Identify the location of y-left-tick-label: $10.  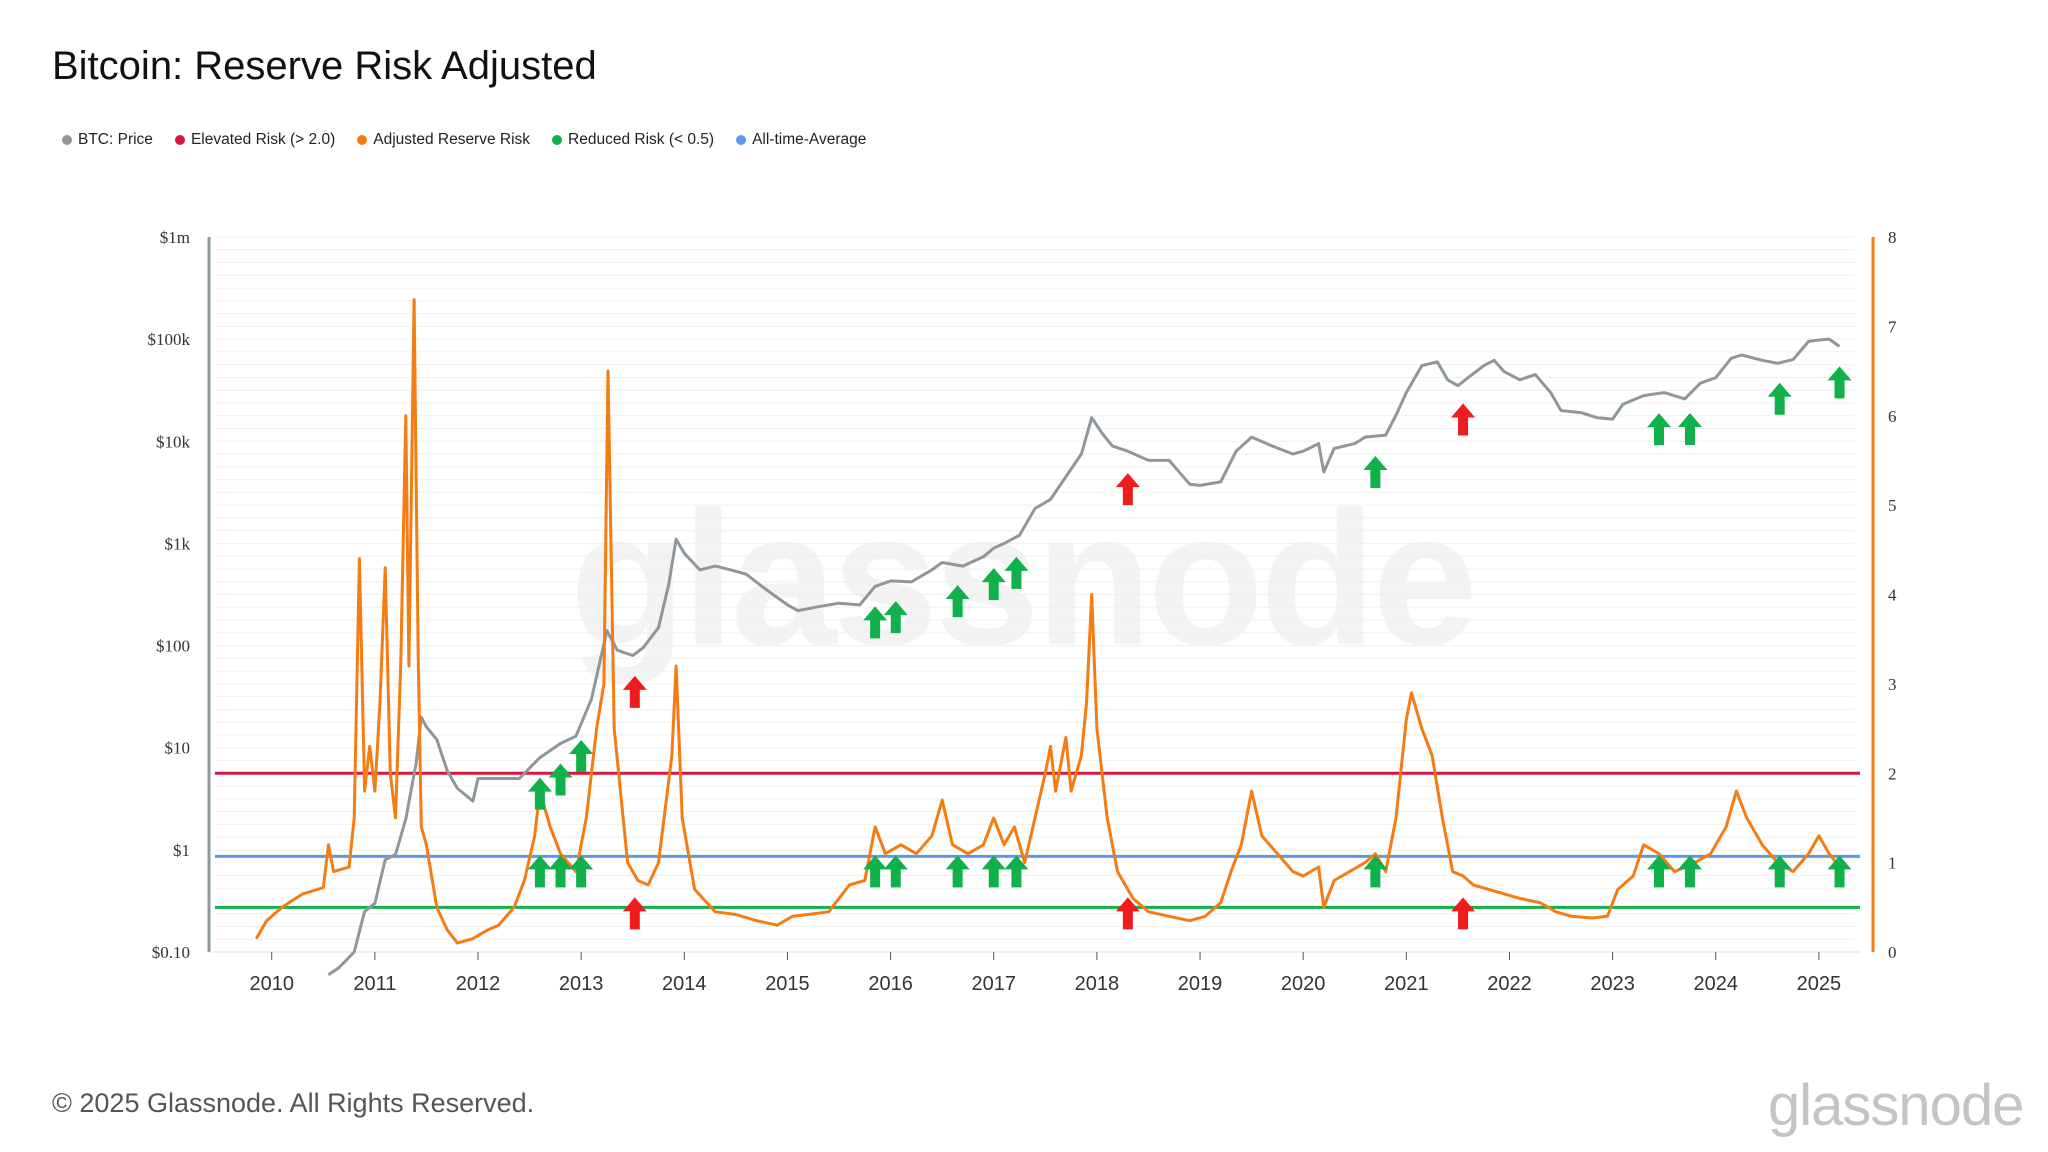
(178, 748).